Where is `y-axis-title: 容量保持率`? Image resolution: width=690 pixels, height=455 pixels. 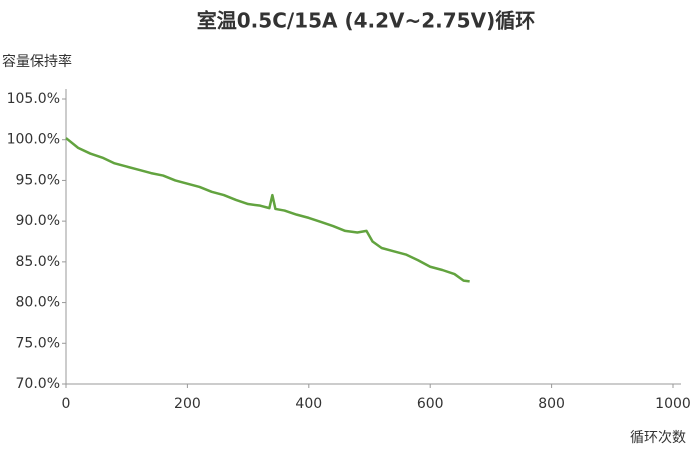 y-axis-title: 容量保持率 is located at coordinates (37, 61).